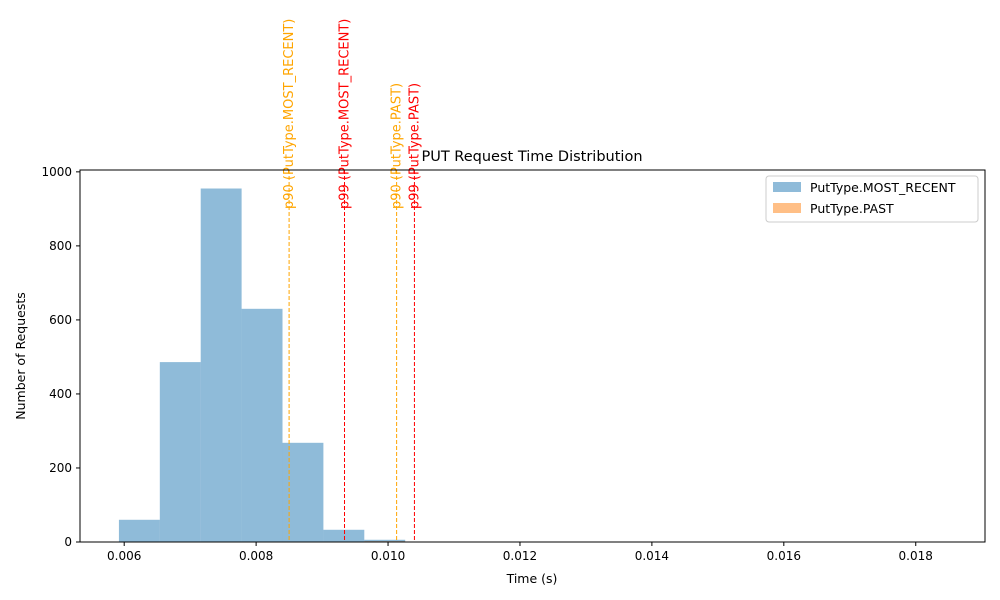  I want to click on x-tick-label-2: 0.010, so click(388, 556).